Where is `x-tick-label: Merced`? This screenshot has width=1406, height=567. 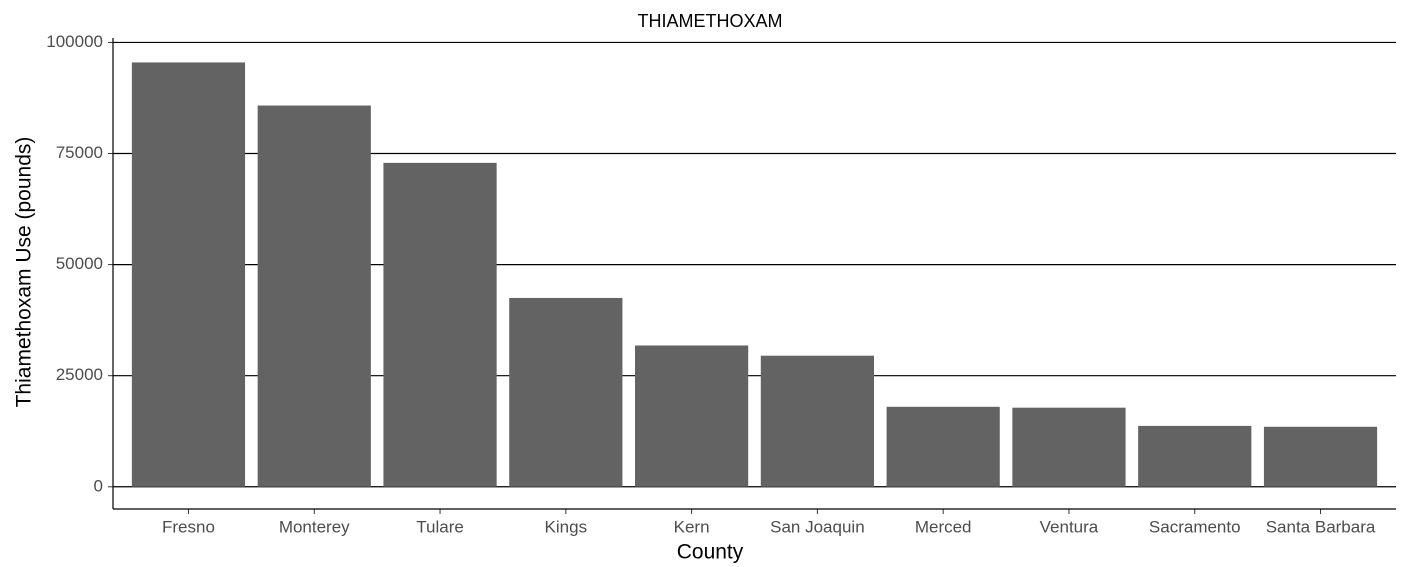 x-tick-label: Merced is located at coordinates (943, 526).